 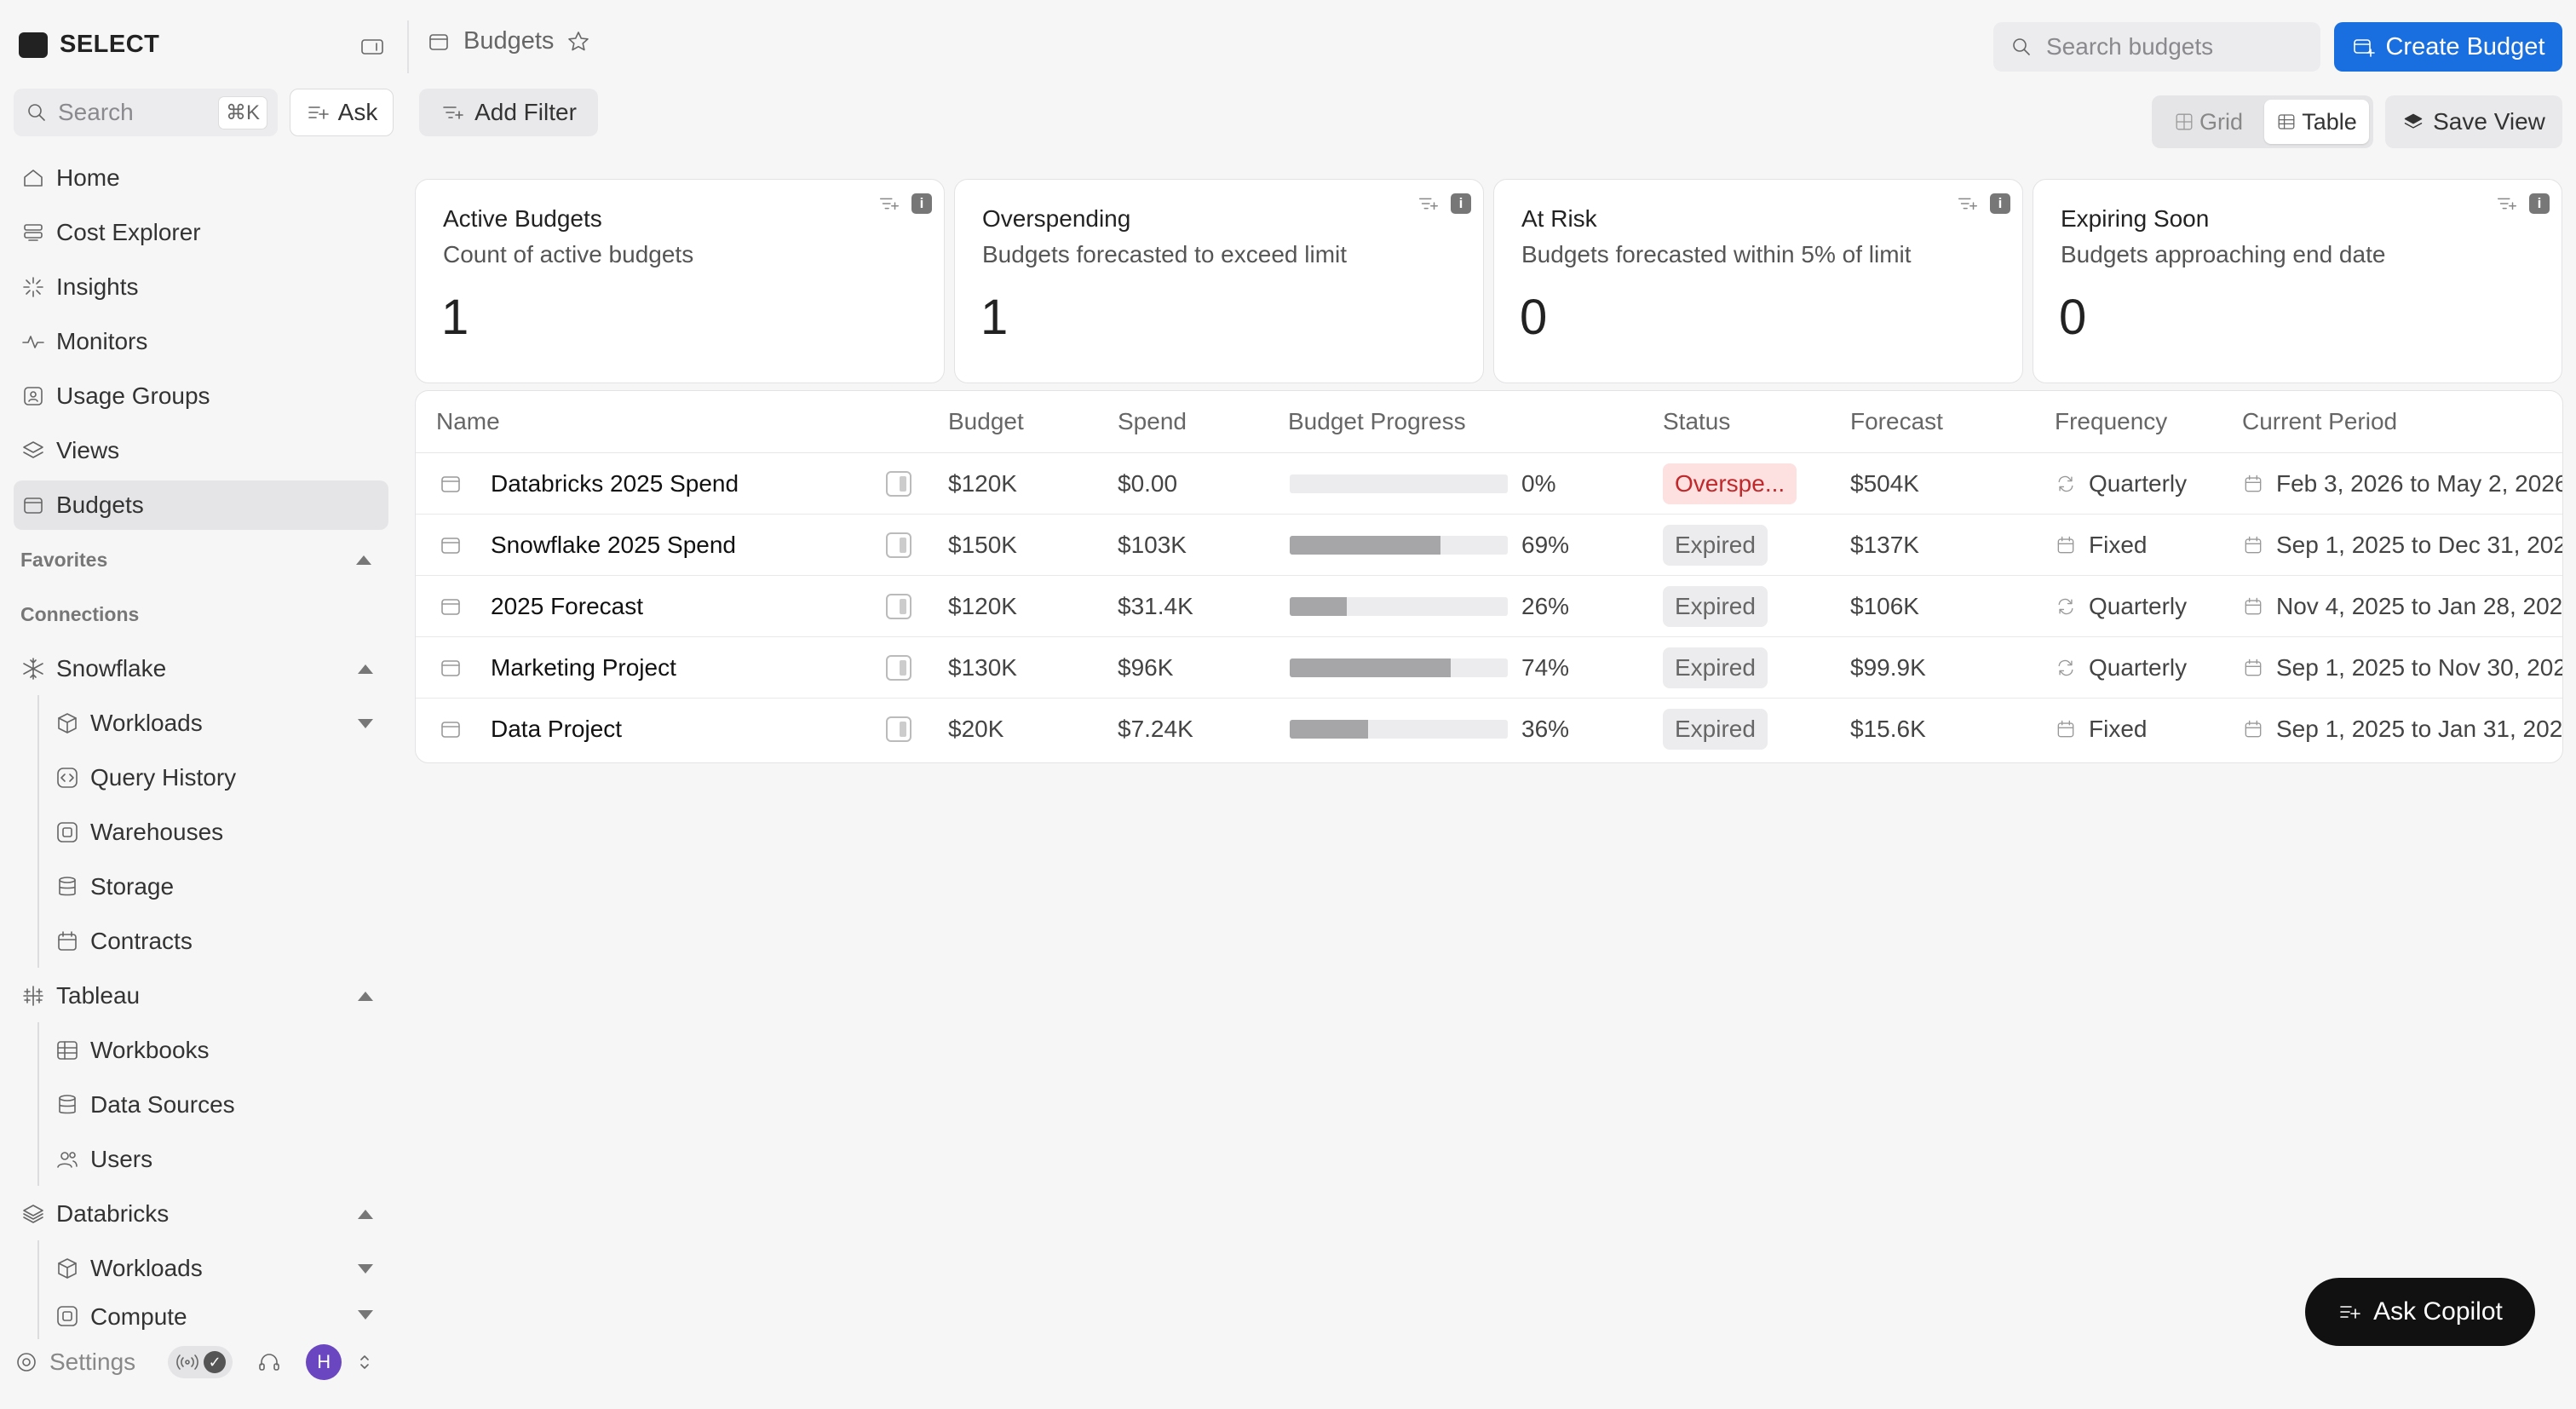 What do you see at coordinates (93, 1362) in the screenshot?
I see `settings-link: Settings` at bounding box center [93, 1362].